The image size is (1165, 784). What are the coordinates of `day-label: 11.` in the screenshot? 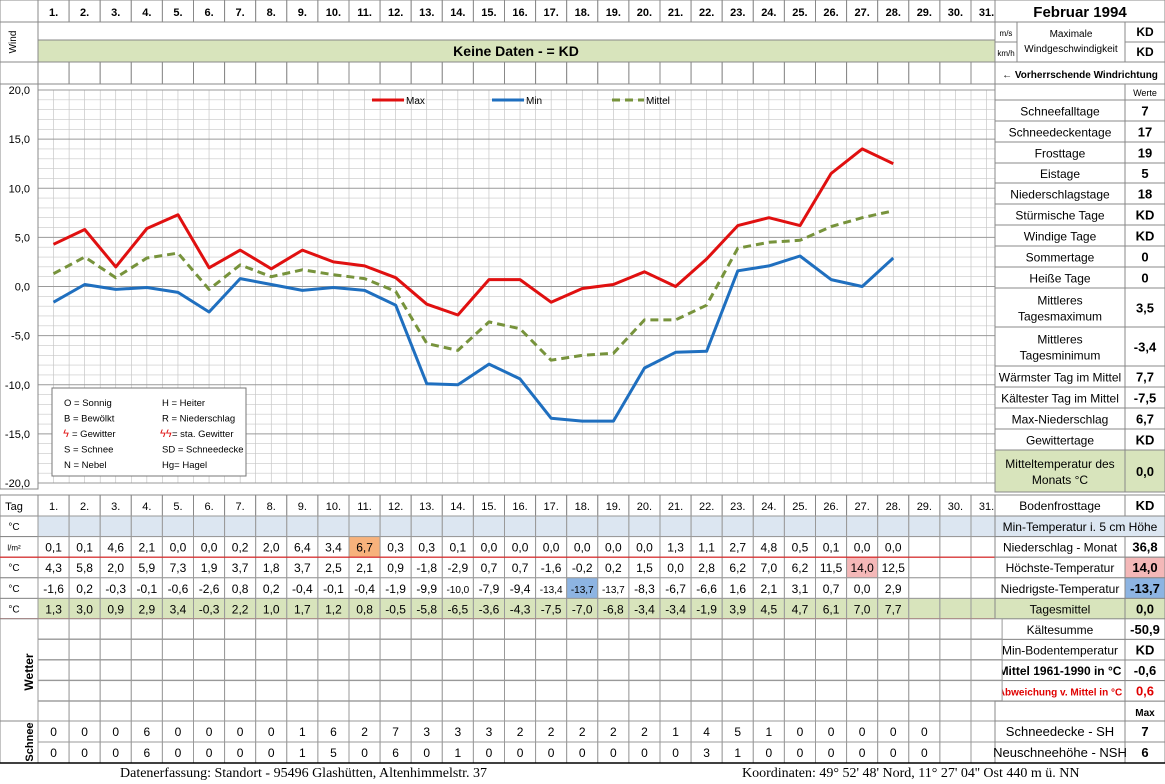 It's located at (364, 507).